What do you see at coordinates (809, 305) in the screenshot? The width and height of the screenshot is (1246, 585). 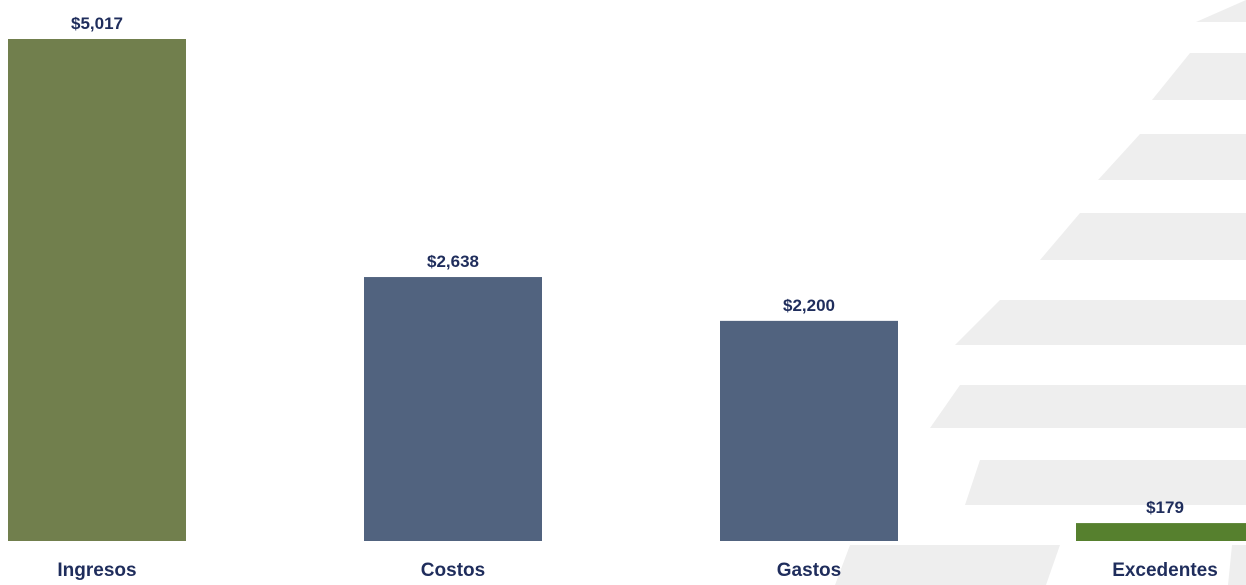 I see `value-label-gastos: $2,200` at bounding box center [809, 305].